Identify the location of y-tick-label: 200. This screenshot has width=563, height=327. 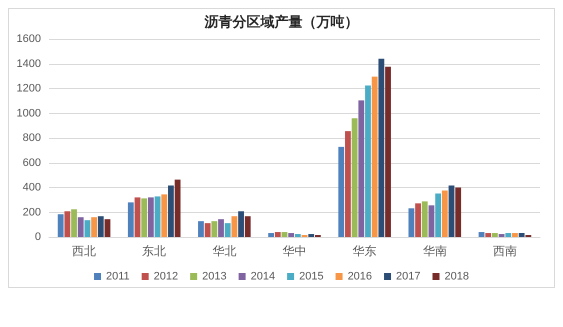
(31, 212).